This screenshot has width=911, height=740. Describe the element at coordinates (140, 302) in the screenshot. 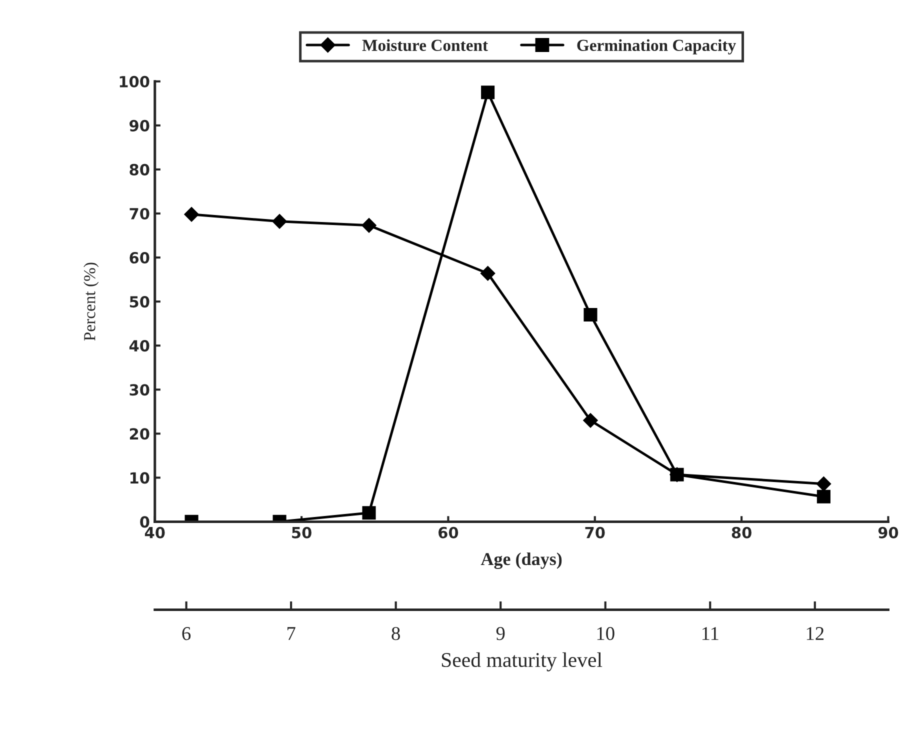

I see `y-tick-label: 50` at that location.